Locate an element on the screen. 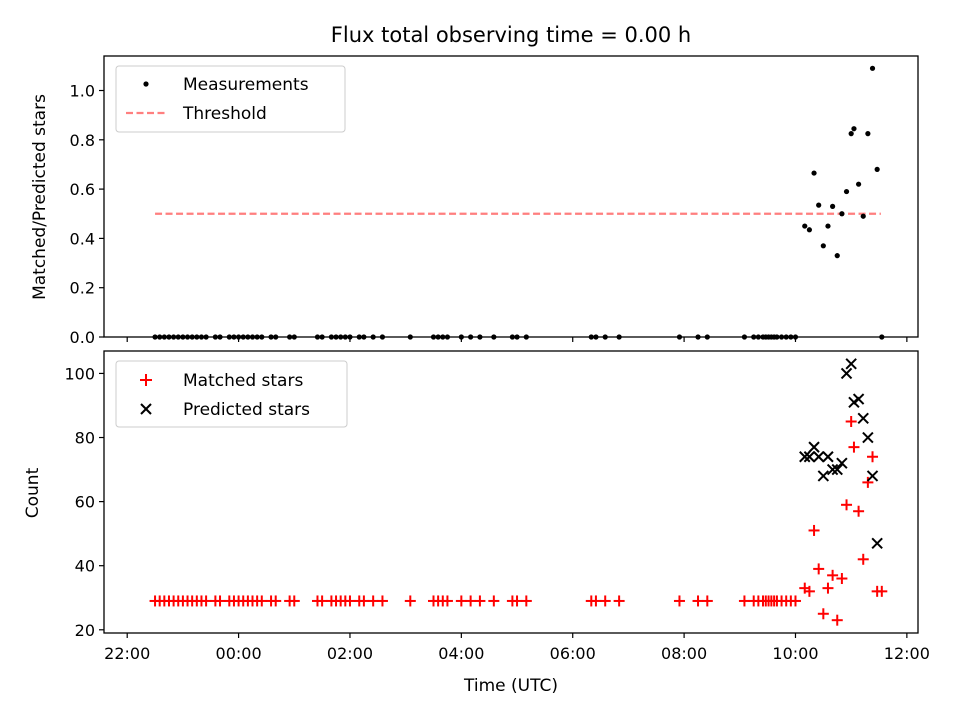  bottom-y-axis-label: Count is located at coordinates (33, 492).